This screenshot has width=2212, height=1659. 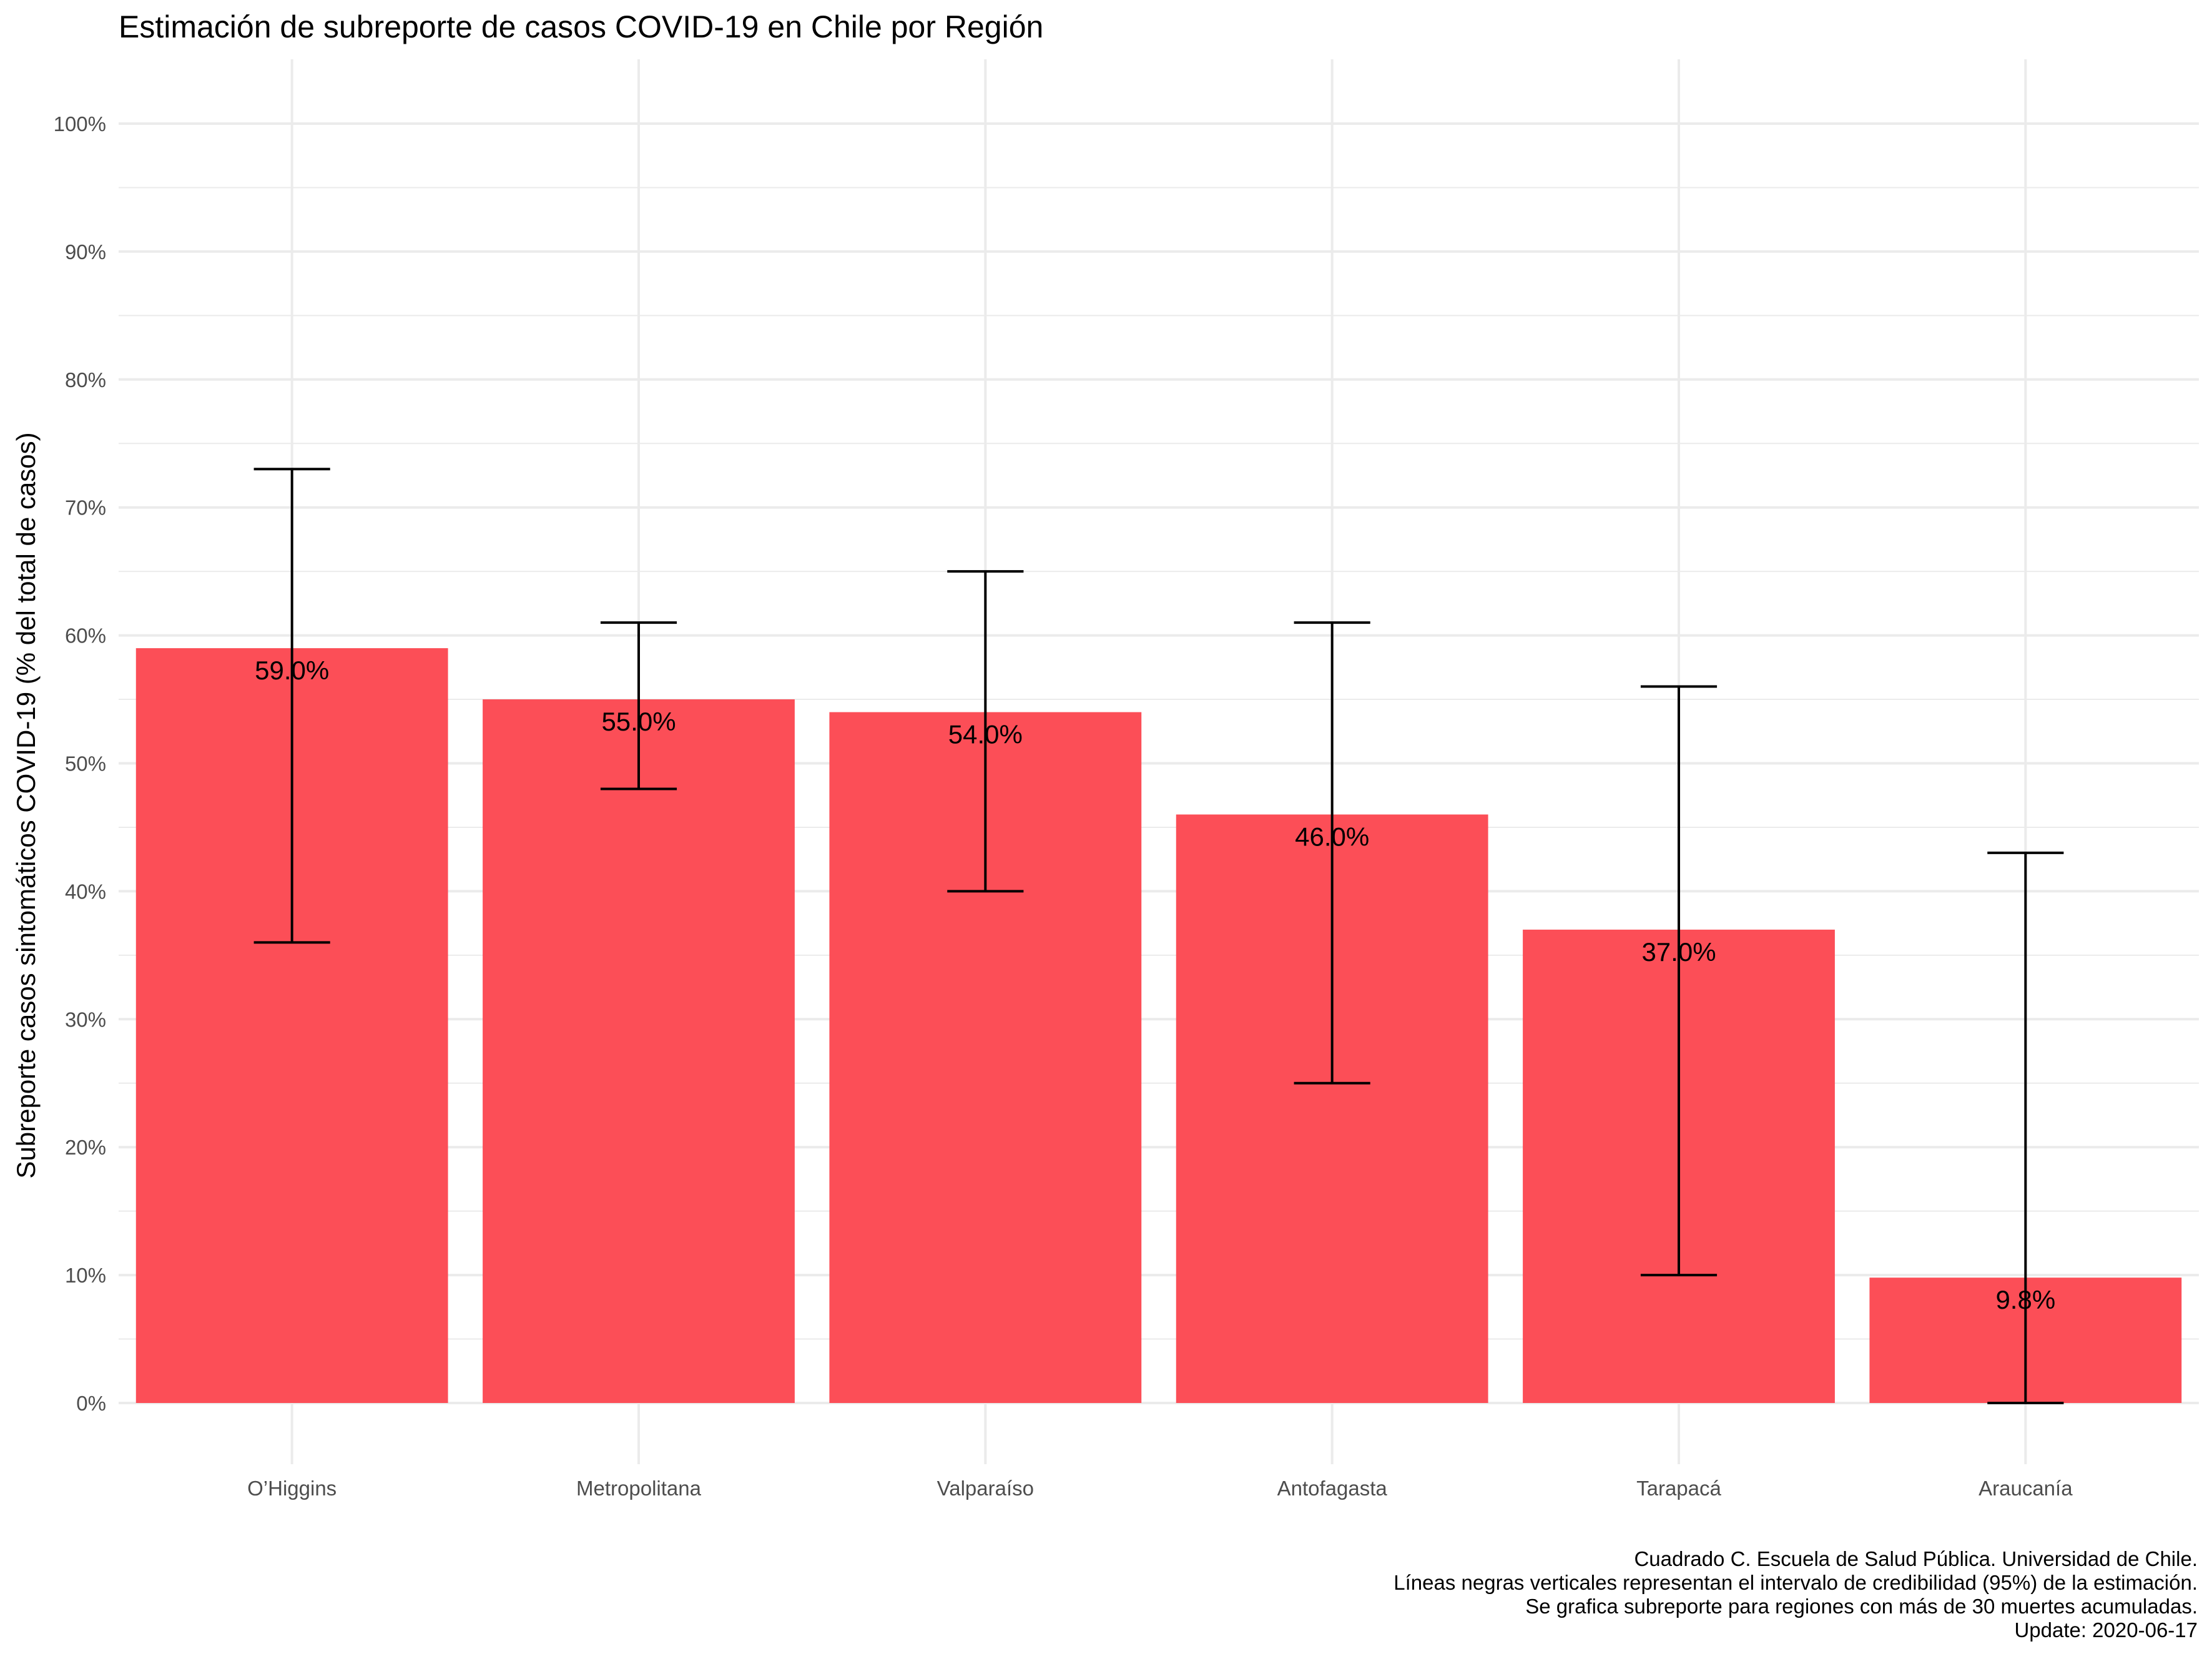 I want to click on data-label: 59.0%, so click(x=292, y=670).